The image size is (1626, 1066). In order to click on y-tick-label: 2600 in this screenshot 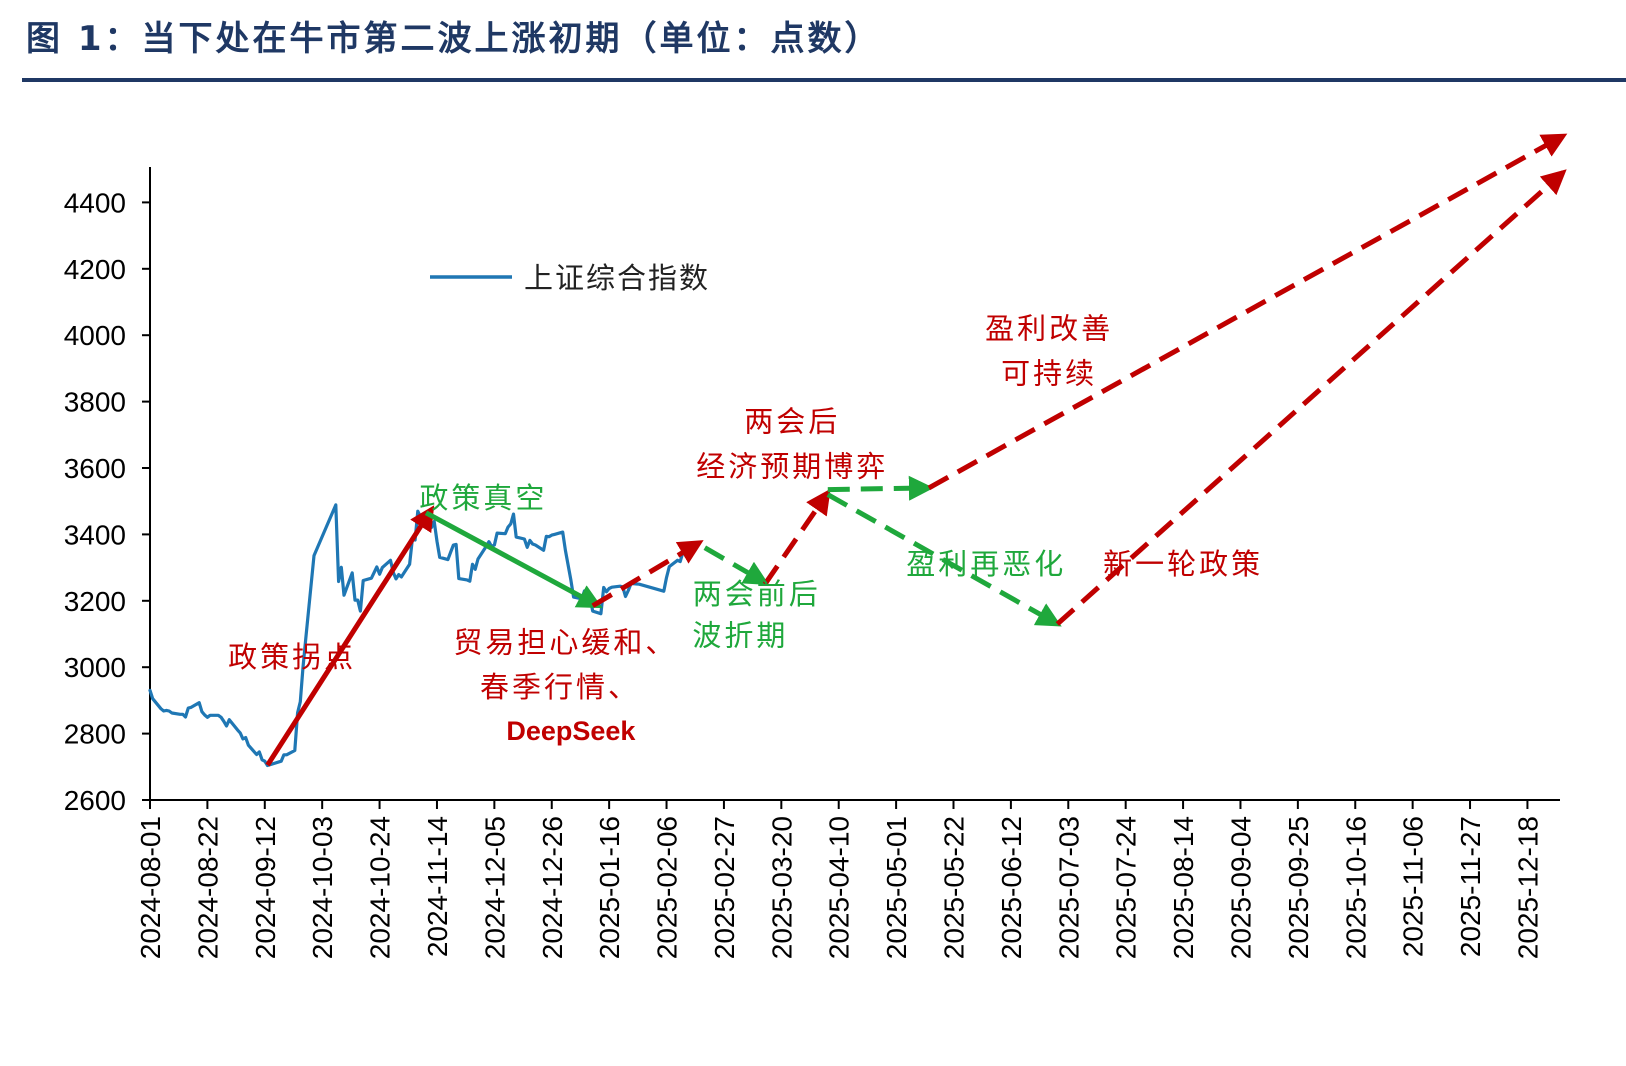, I will do `click(95, 800)`.